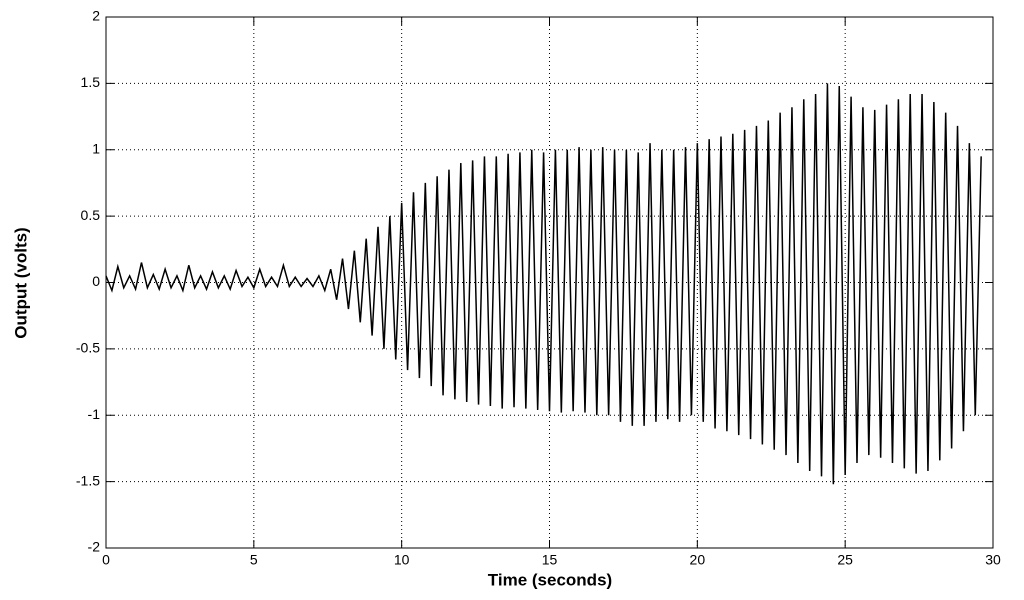 This screenshot has height=600, width=1024. I want to click on y-tick-label: 0.5, so click(91, 215).